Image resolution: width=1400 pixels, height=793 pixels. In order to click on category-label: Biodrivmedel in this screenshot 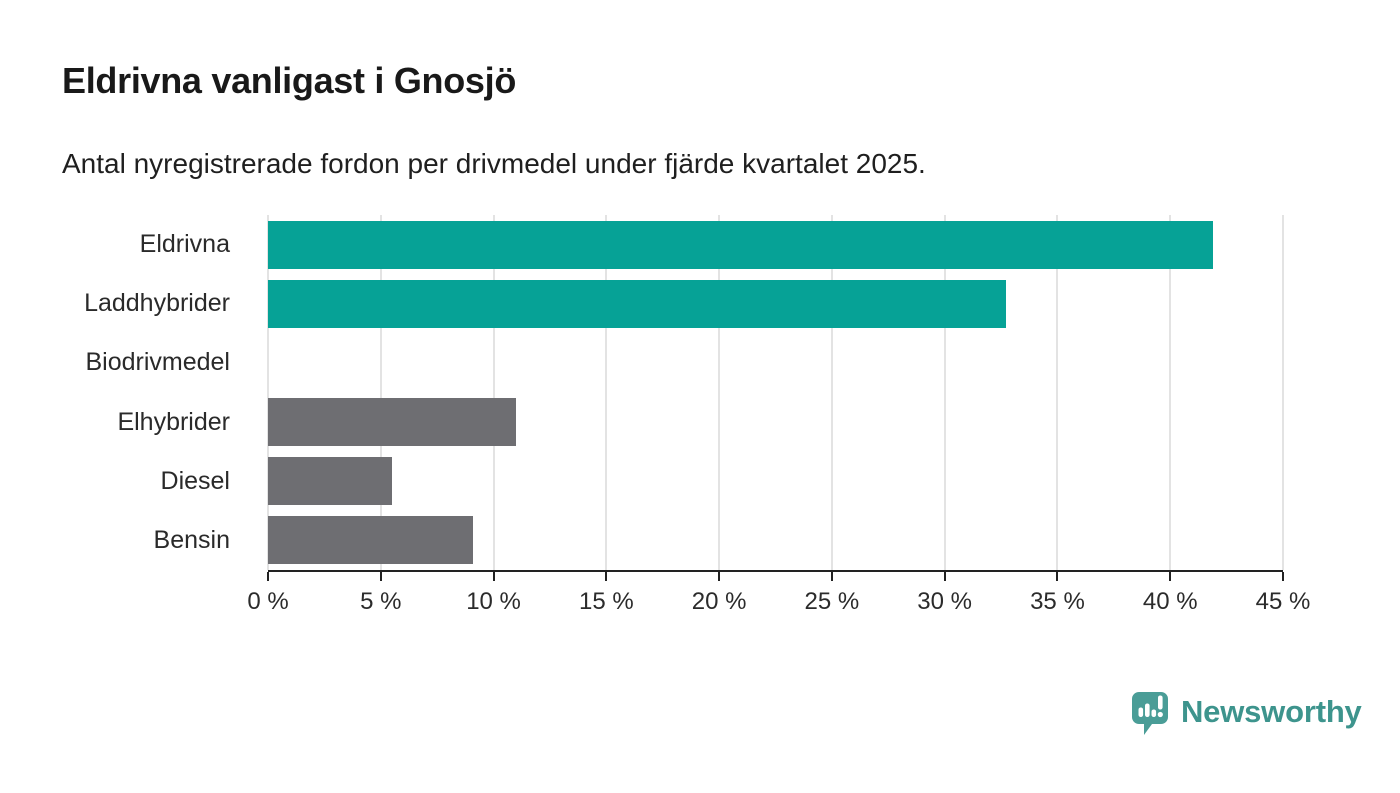, I will do `click(157, 362)`.